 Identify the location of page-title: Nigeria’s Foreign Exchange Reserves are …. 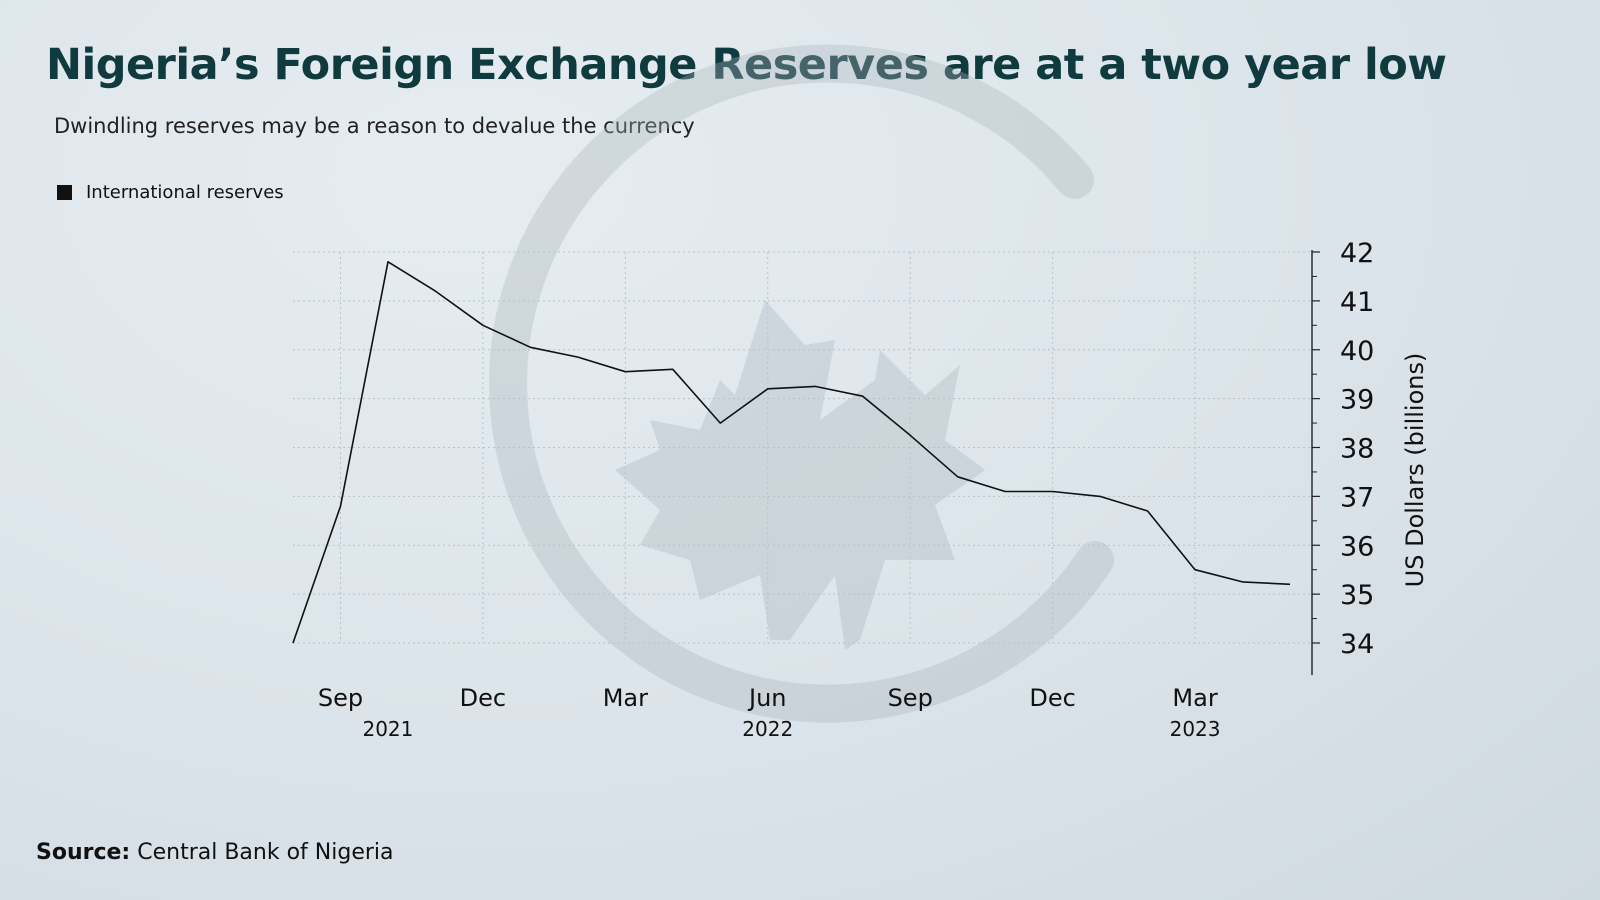
(746, 65).